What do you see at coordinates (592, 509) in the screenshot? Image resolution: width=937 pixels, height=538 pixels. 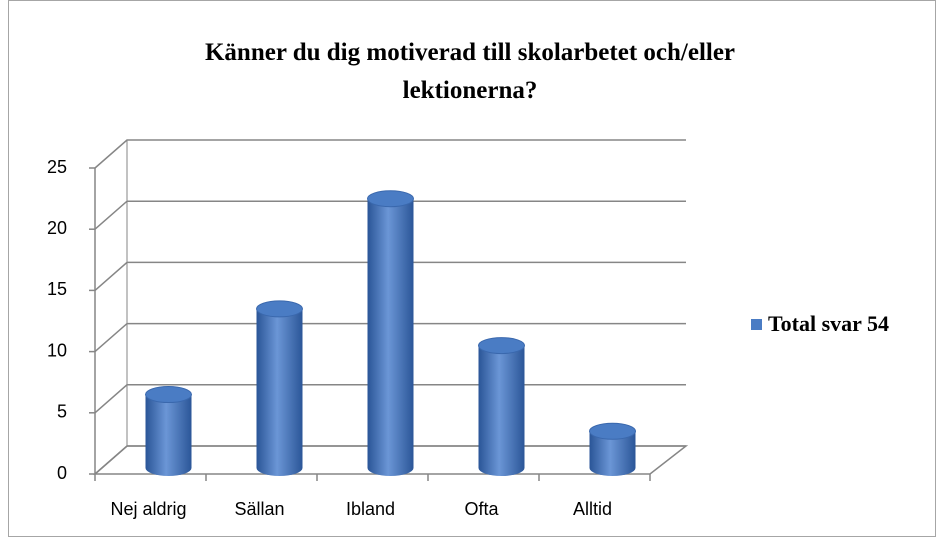 I see `x-tick-label: Alltid` at bounding box center [592, 509].